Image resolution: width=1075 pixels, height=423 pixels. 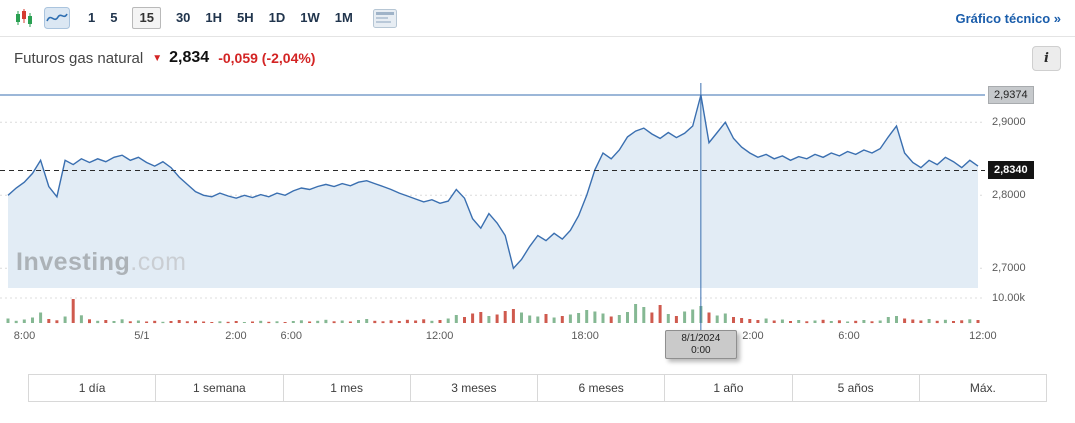 What do you see at coordinates (92, 17) in the screenshot?
I see `interval-1: 1` at bounding box center [92, 17].